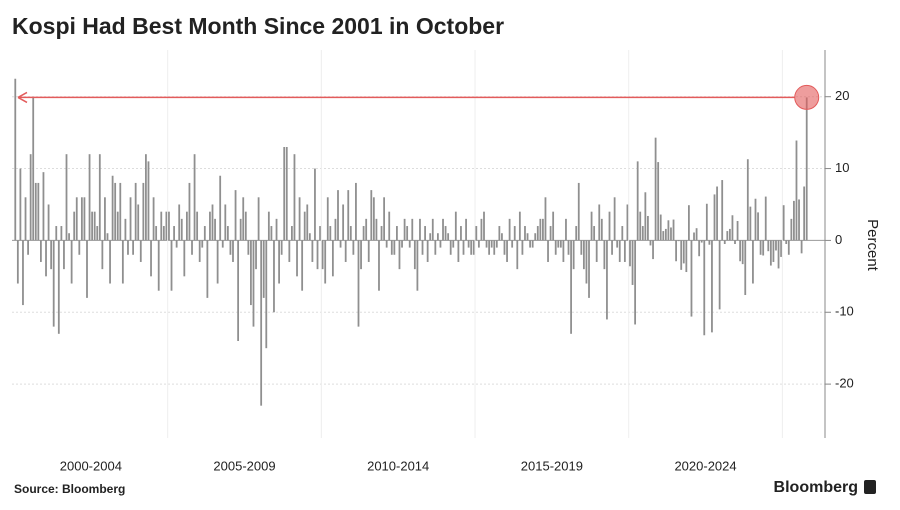  I want to click on x-group-label: 2000-2004, so click(91, 465).